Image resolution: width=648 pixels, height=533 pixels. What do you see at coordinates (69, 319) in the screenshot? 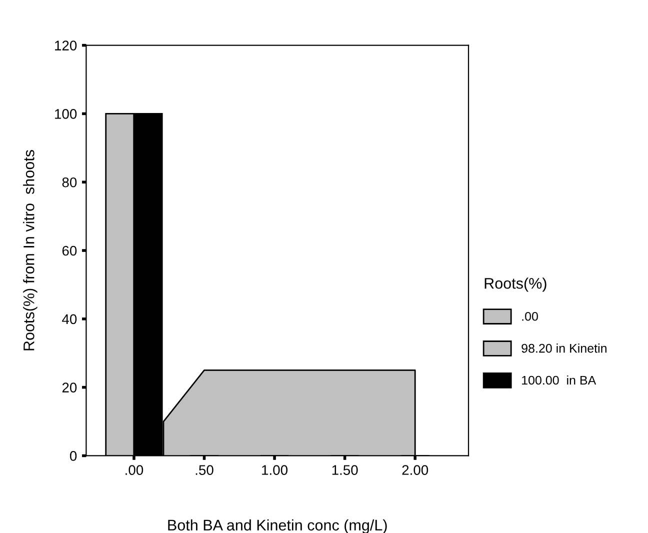
I see `y-tick-label: 40` at bounding box center [69, 319].